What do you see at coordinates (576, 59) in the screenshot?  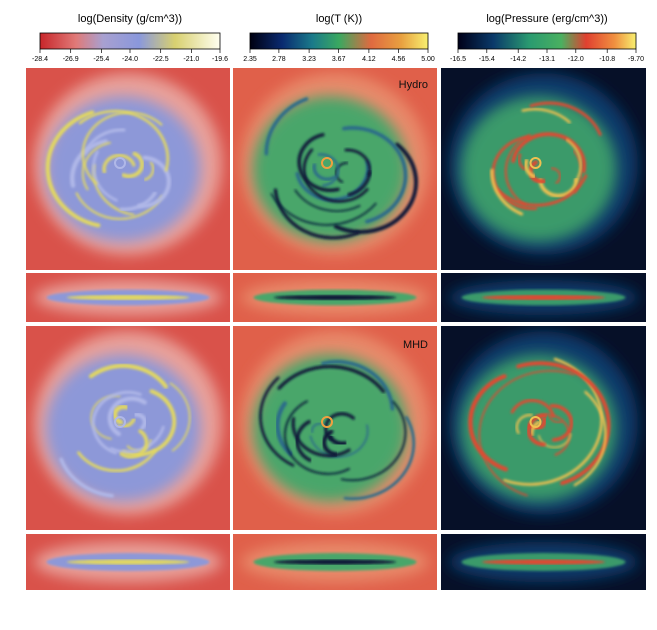 I see `tick-label: -12.0` at bounding box center [576, 59].